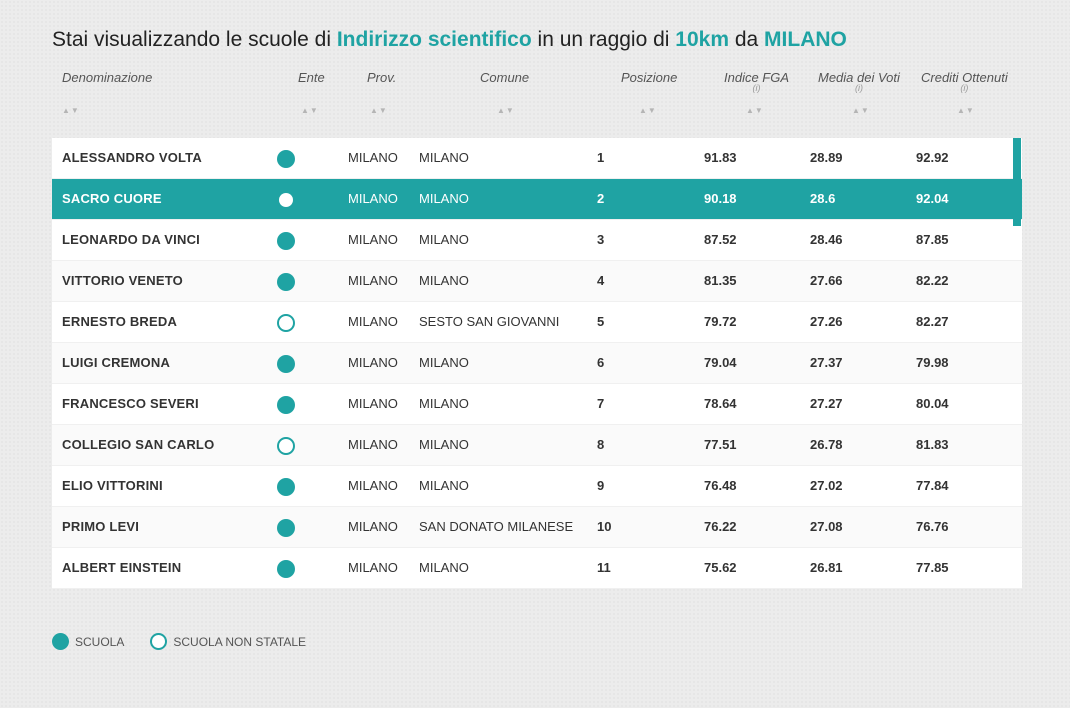 The width and height of the screenshot is (1070, 708). I want to click on indice-fga: 81.35, so click(720, 280).